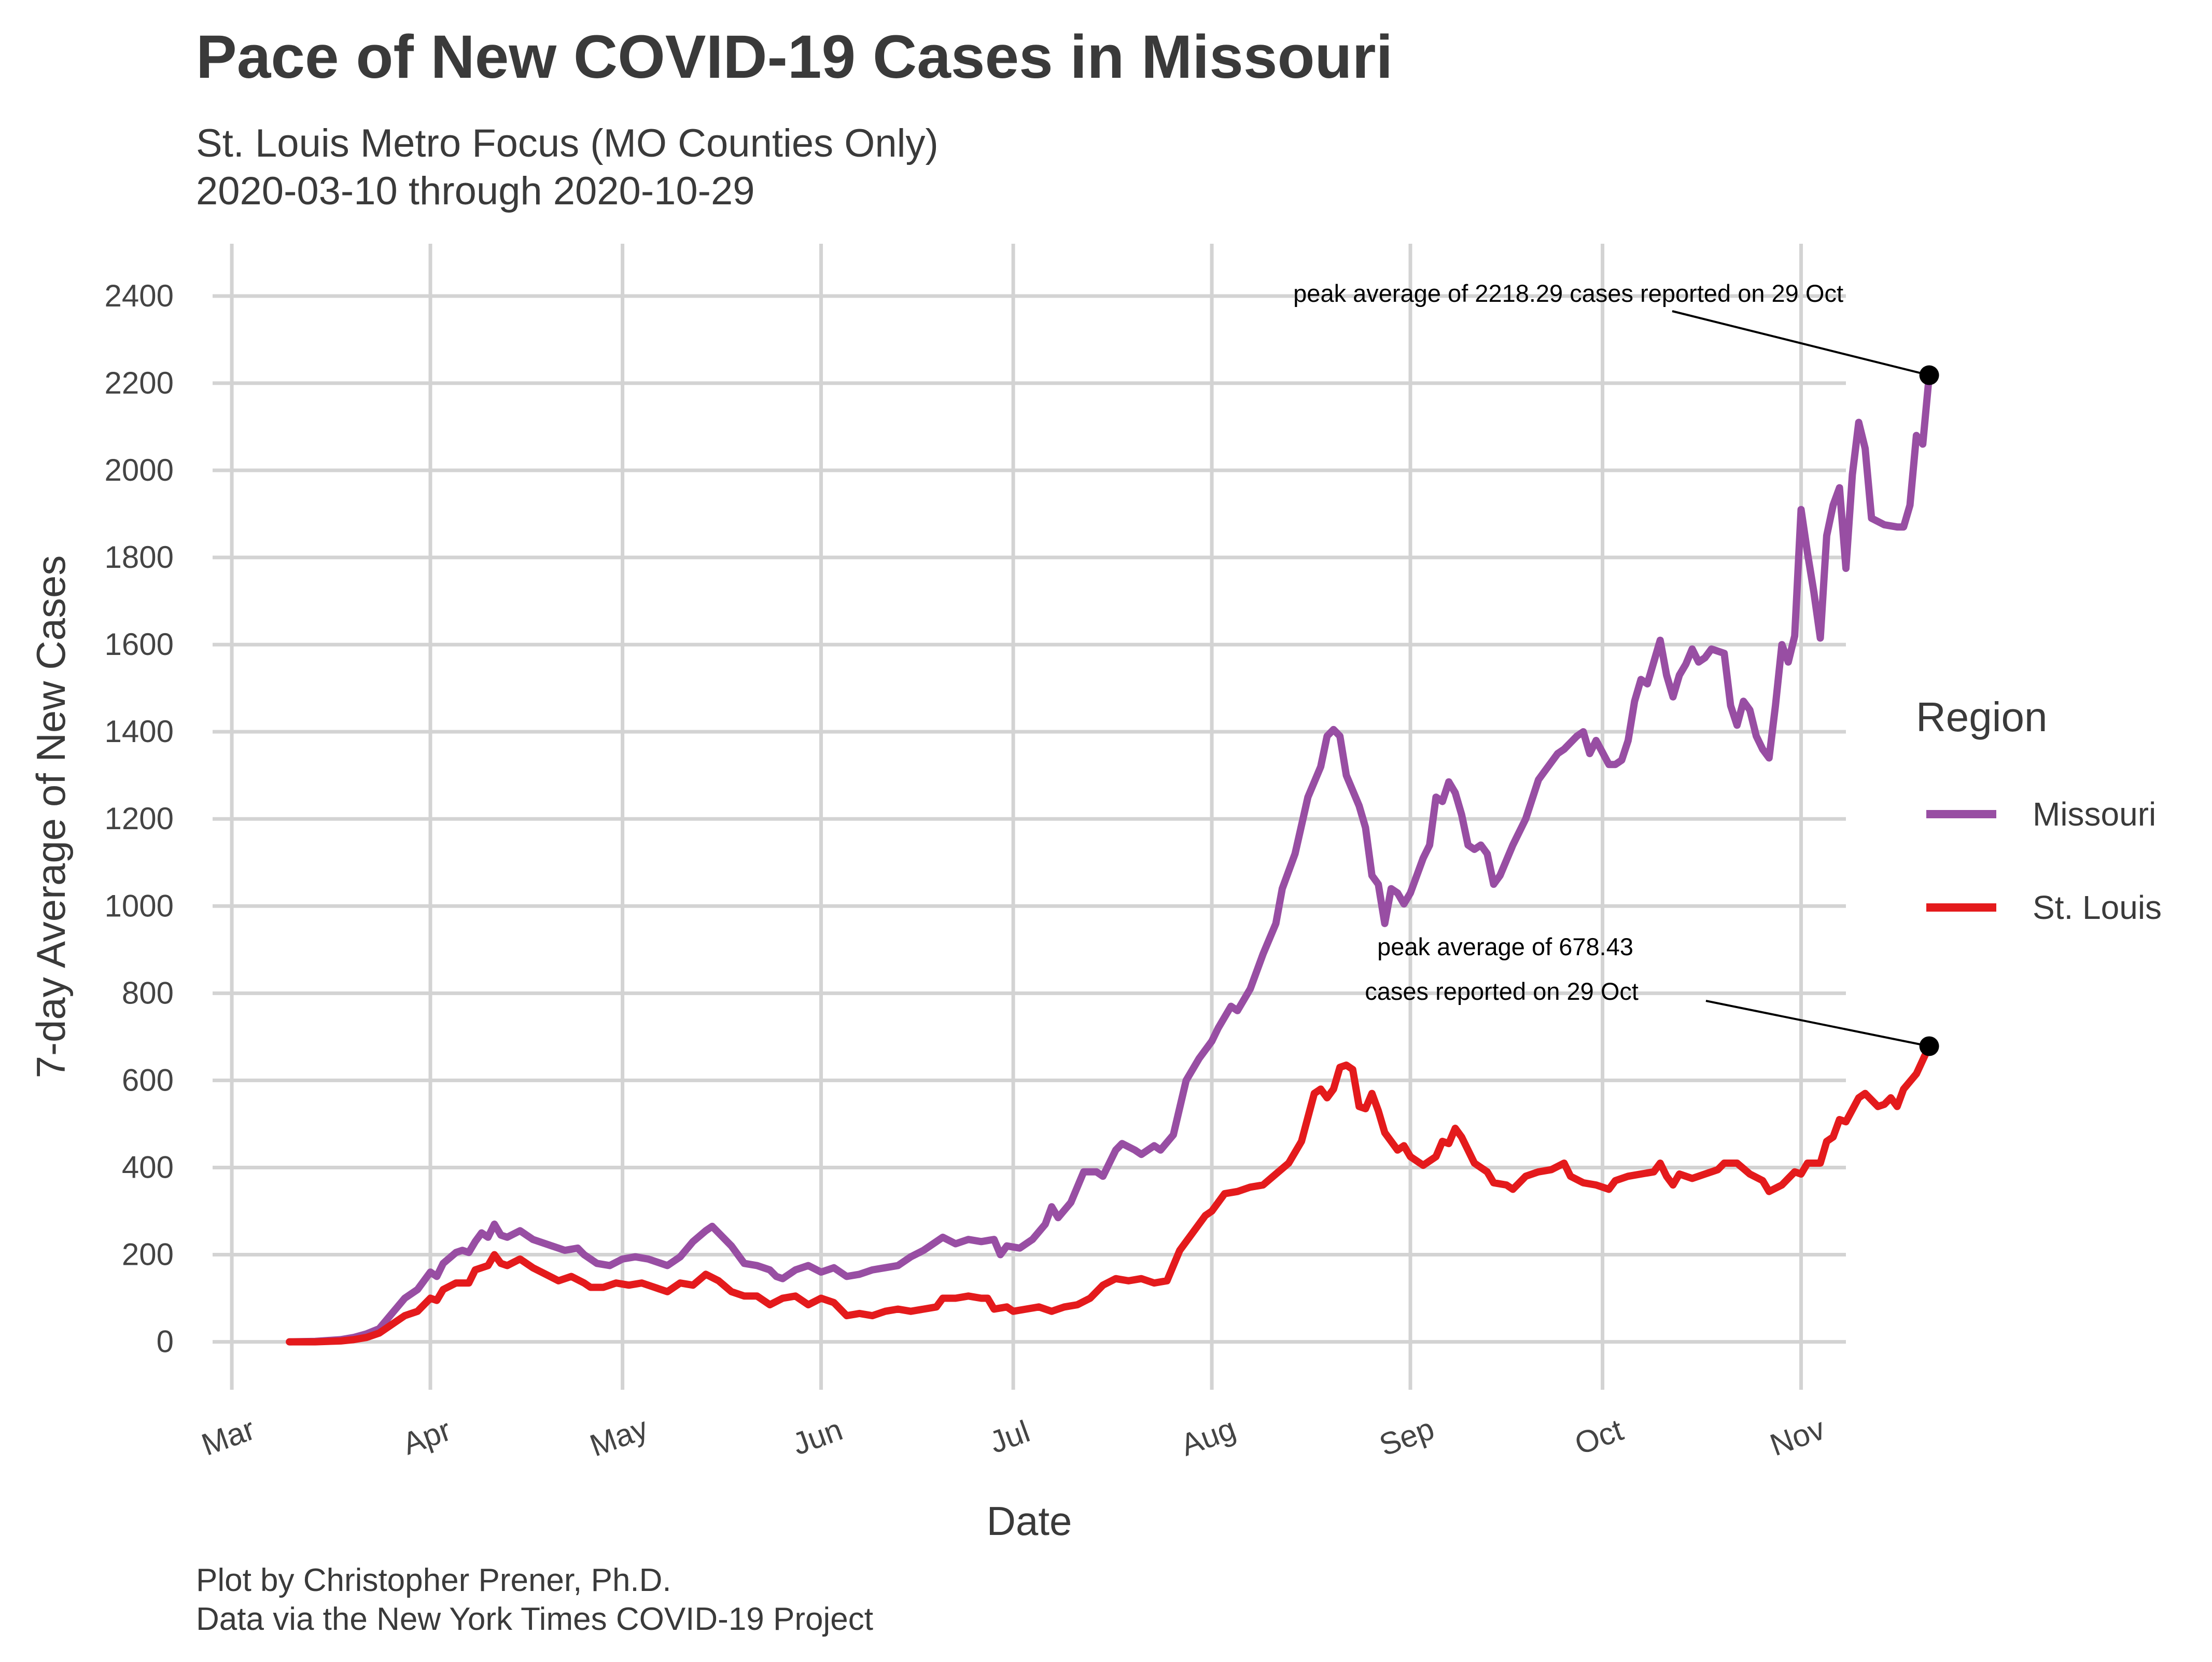 The image size is (2212, 1662). What do you see at coordinates (1797, 1436) in the screenshot?
I see `x-tick-label: Nov` at bounding box center [1797, 1436].